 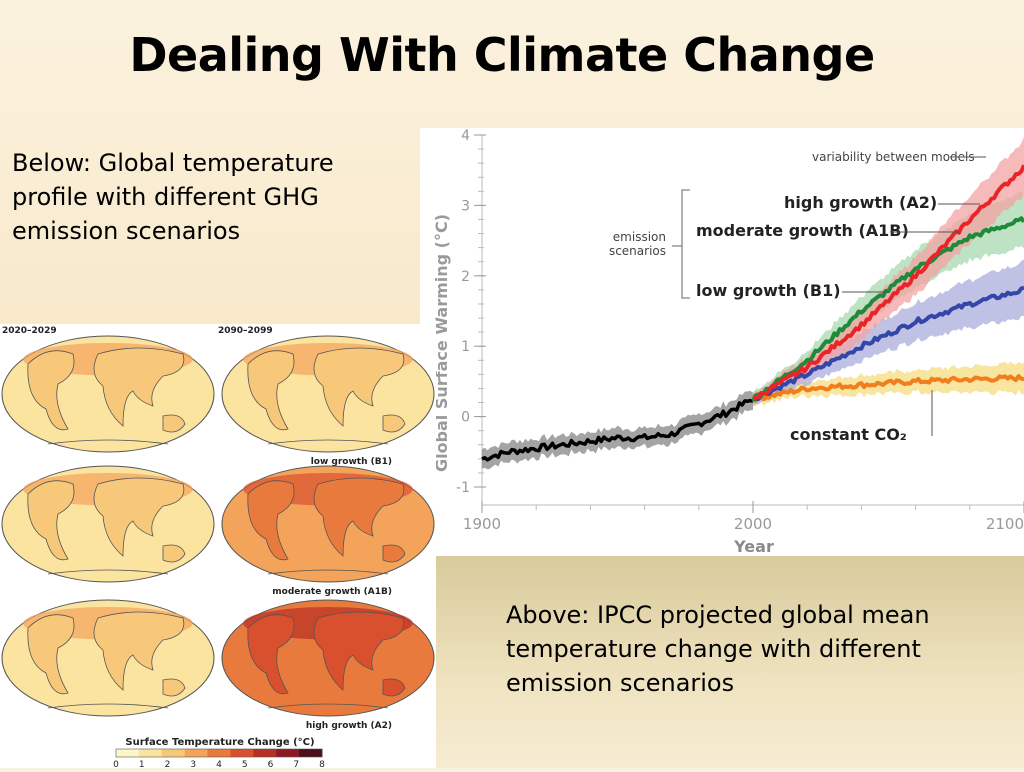 What do you see at coordinates (116, 764) in the screenshot?
I see `colorbar-tick: 0` at bounding box center [116, 764].